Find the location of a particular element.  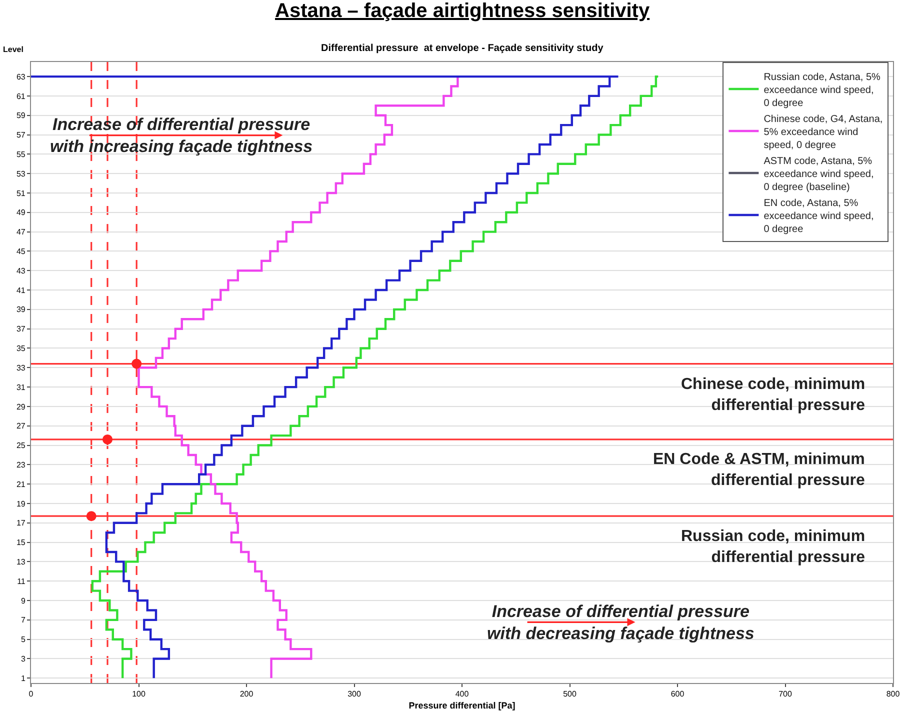

y-tick-label: 9 is located at coordinates (23, 601).